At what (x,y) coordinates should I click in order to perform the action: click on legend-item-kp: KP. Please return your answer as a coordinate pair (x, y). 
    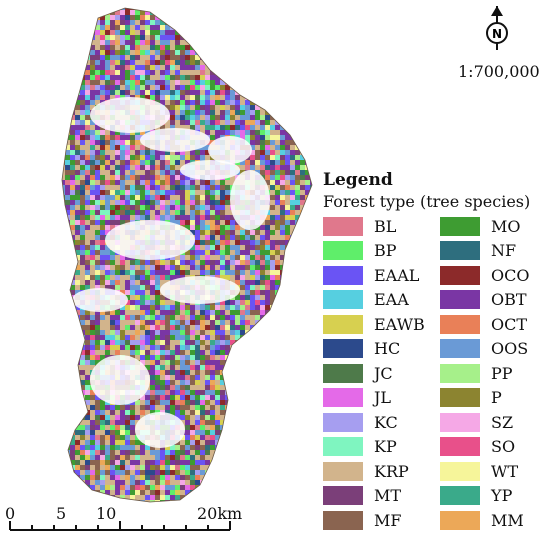
    Looking at the image, I should click on (374, 447).